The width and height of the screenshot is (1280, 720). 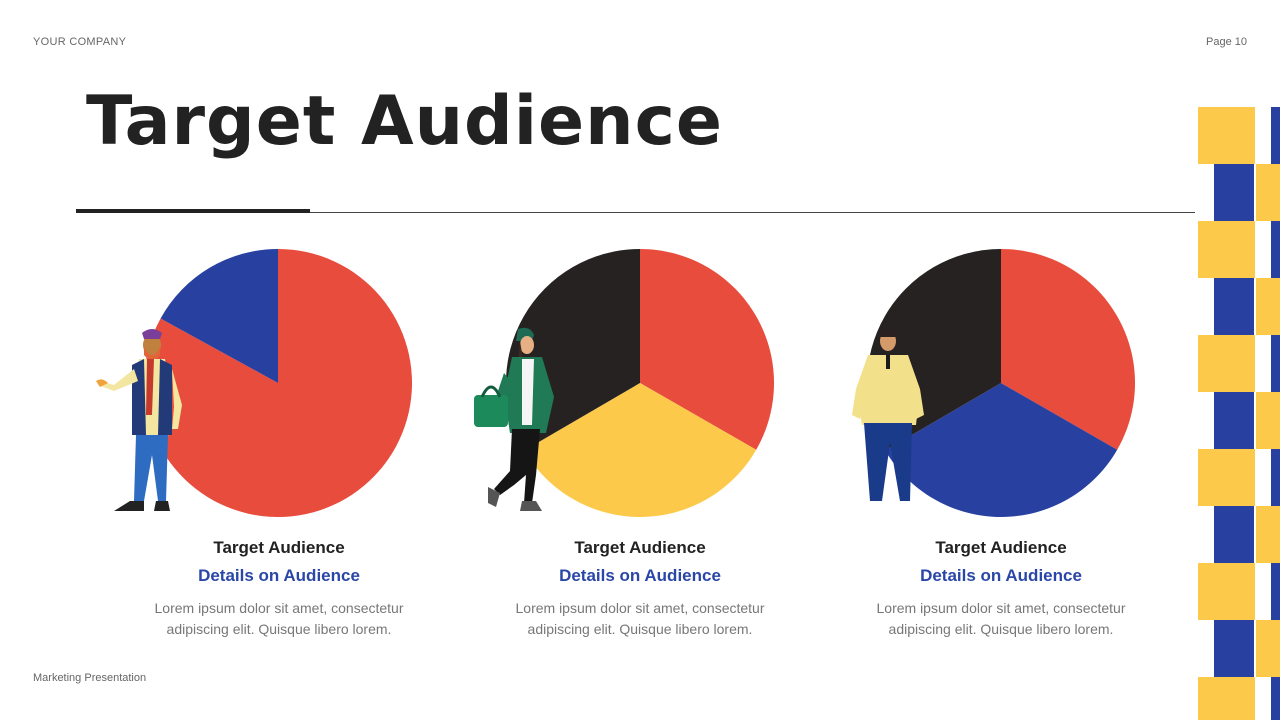 What do you see at coordinates (90, 678) in the screenshot?
I see `footer-label: Marketing Presentation` at bounding box center [90, 678].